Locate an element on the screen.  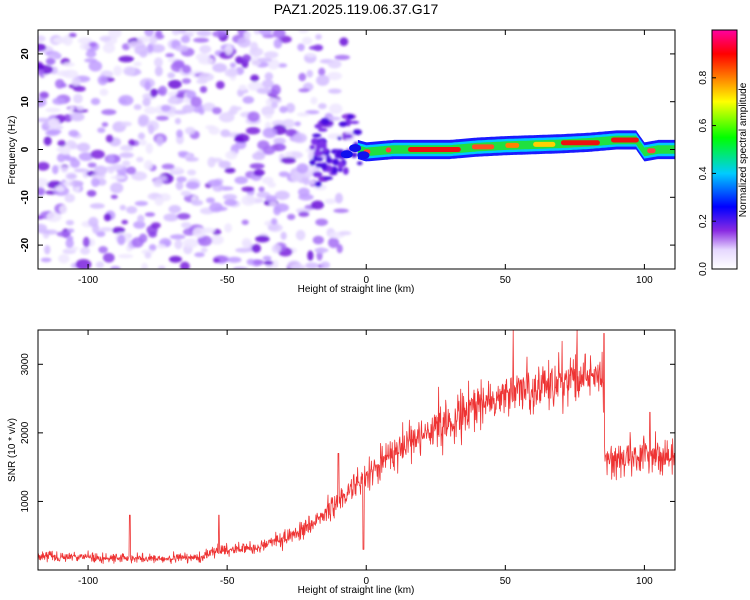
top-y-tick-label: 10 is located at coordinates (25, 102).